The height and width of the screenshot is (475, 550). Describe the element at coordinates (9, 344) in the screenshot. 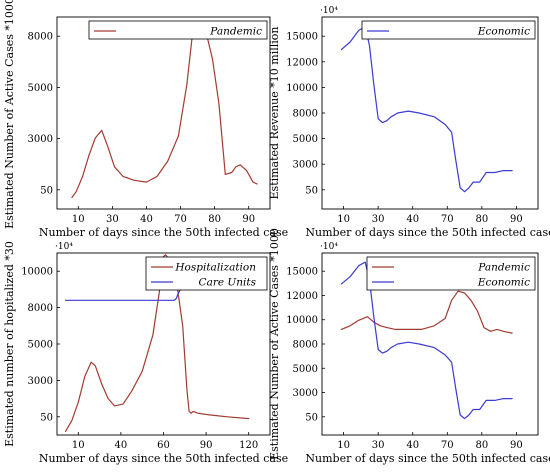

I see `y-axis-label: Estimated number of hopitalized *30` at that location.